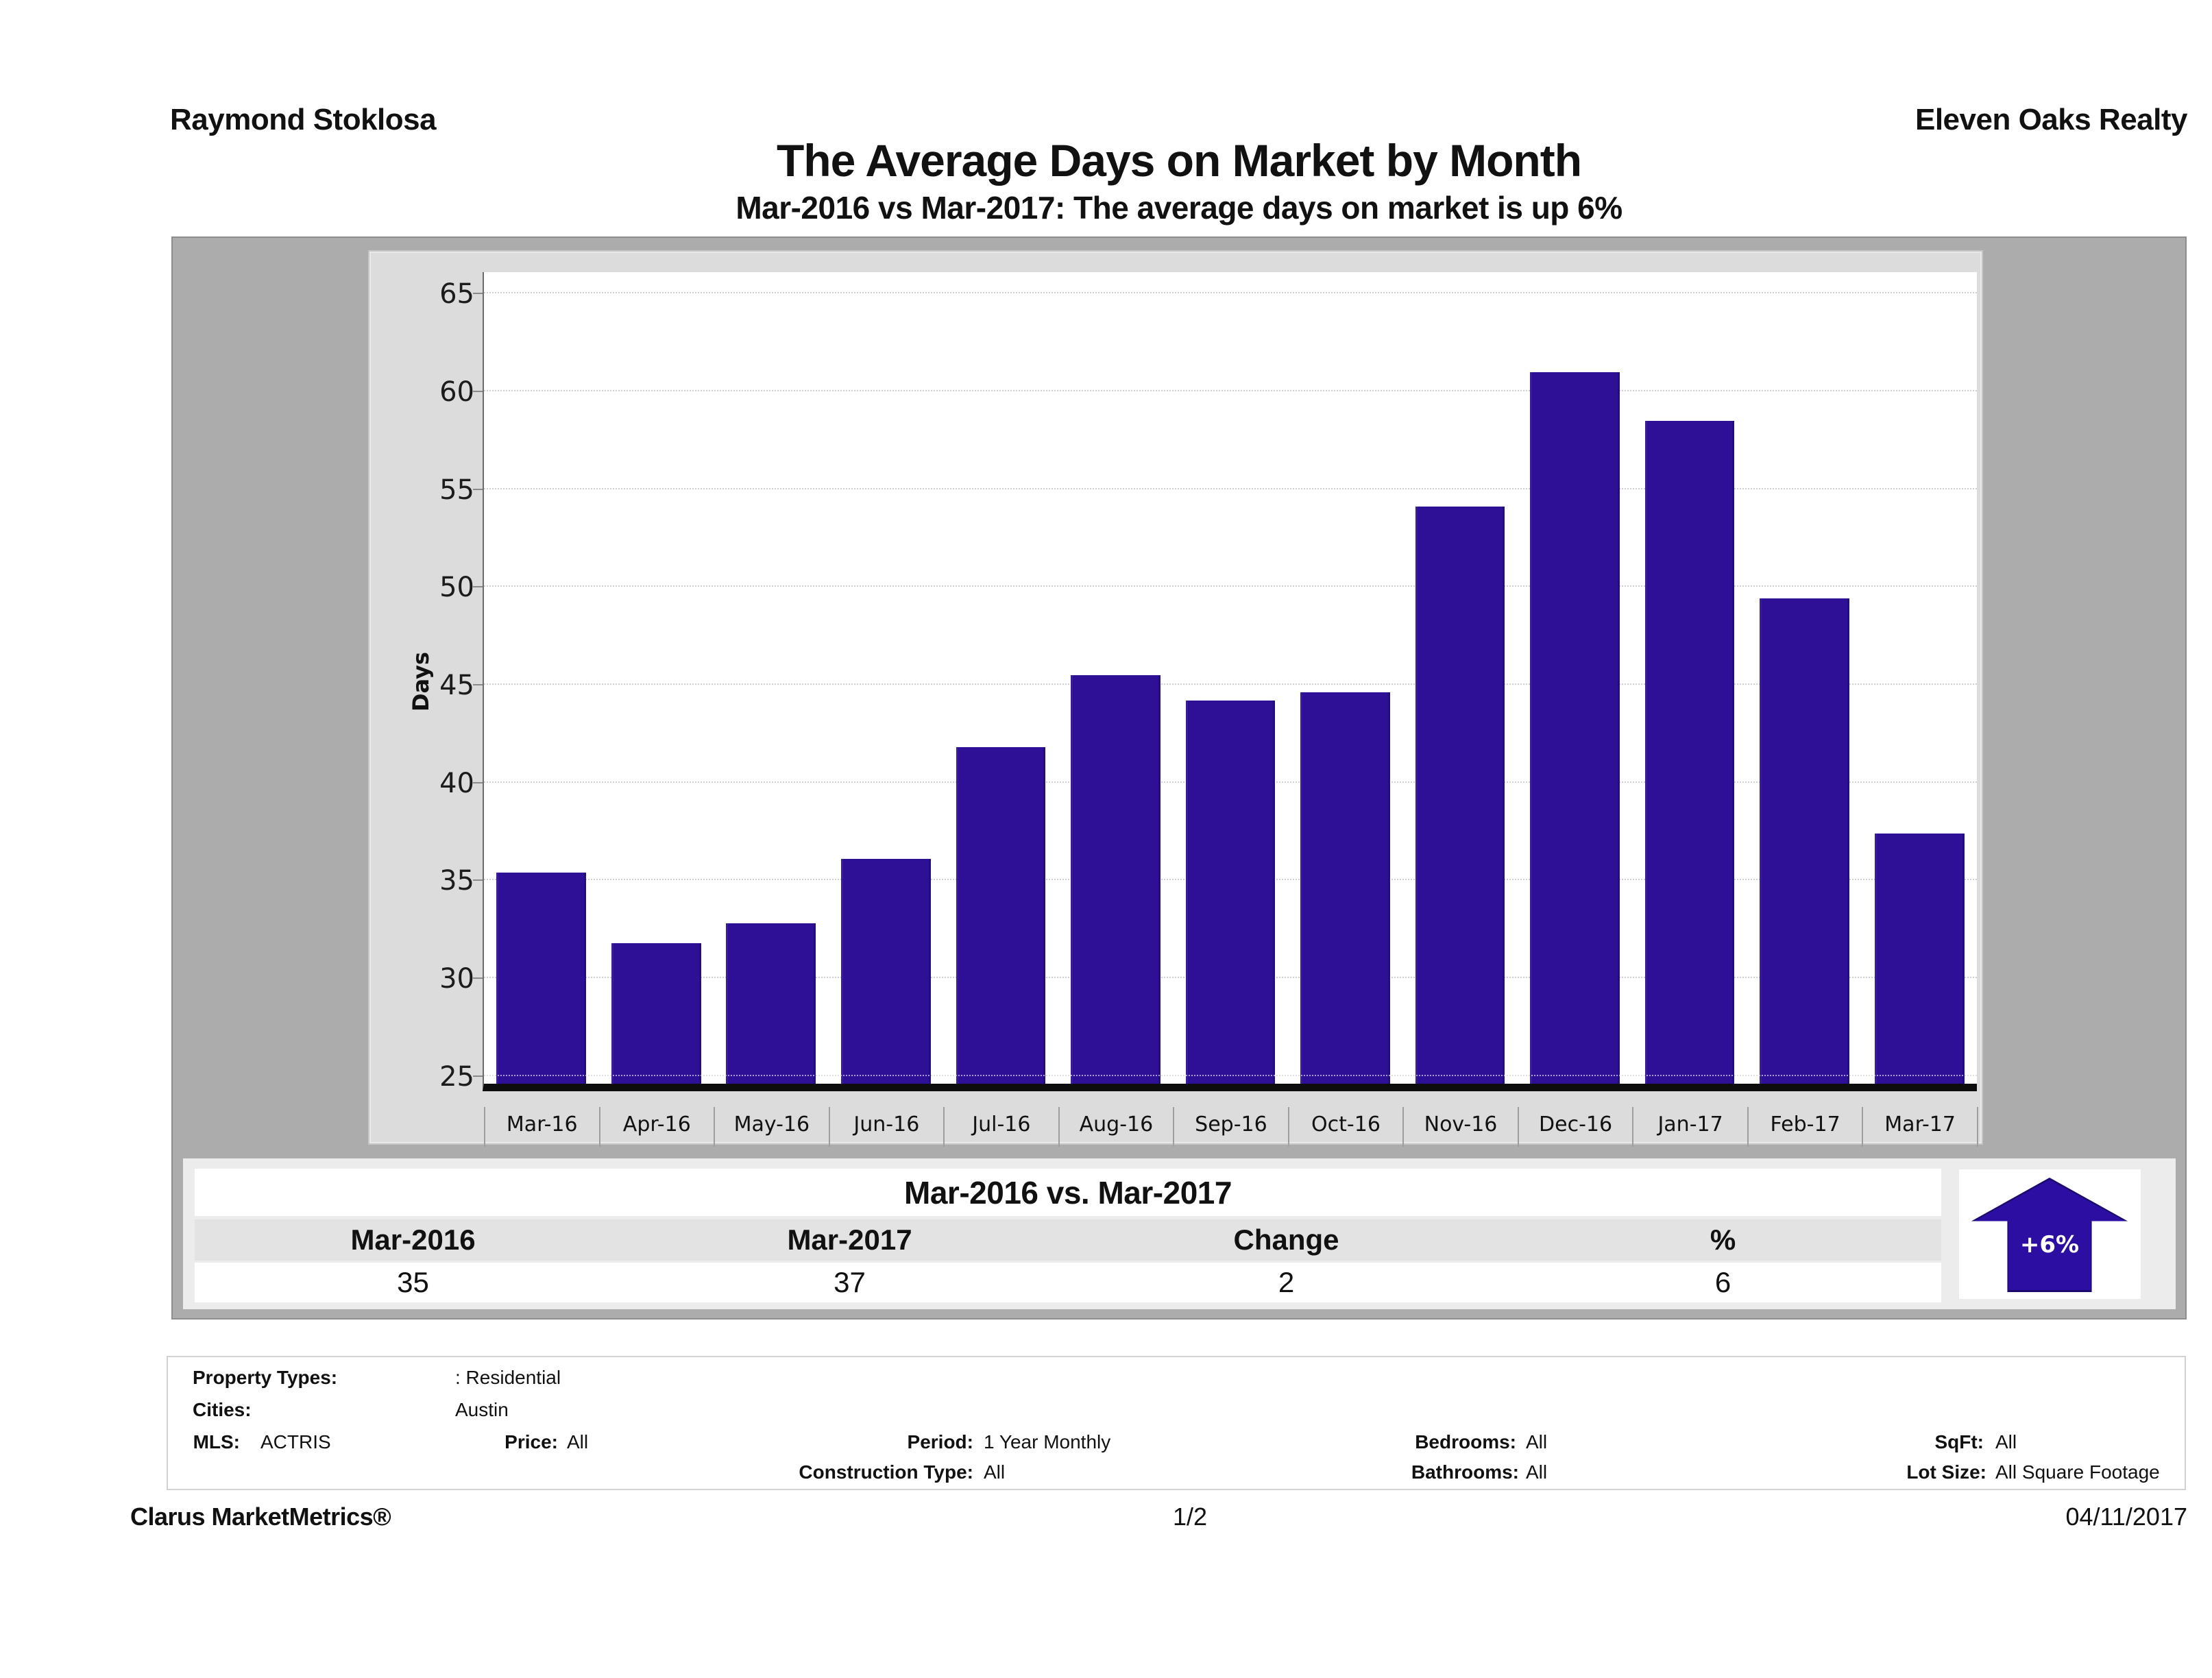  What do you see at coordinates (303, 119) in the screenshot?
I see `agent-name: Raymond Stoklosa` at bounding box center [303, 119].